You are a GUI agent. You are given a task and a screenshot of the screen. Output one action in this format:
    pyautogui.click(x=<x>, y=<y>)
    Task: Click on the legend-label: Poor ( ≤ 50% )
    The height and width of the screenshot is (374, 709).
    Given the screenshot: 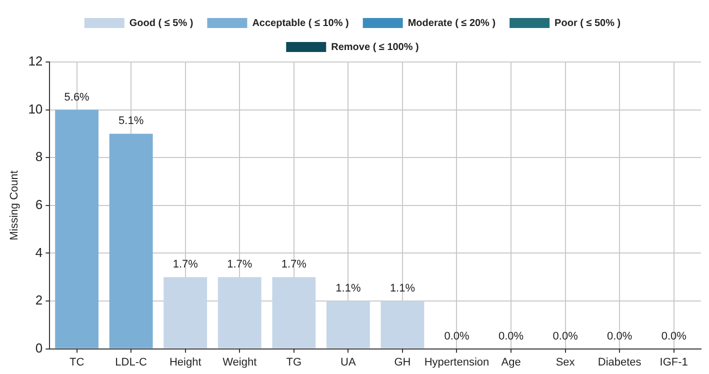 What is the action you would take?
    pyautogui.click(x=587, y=23)
    